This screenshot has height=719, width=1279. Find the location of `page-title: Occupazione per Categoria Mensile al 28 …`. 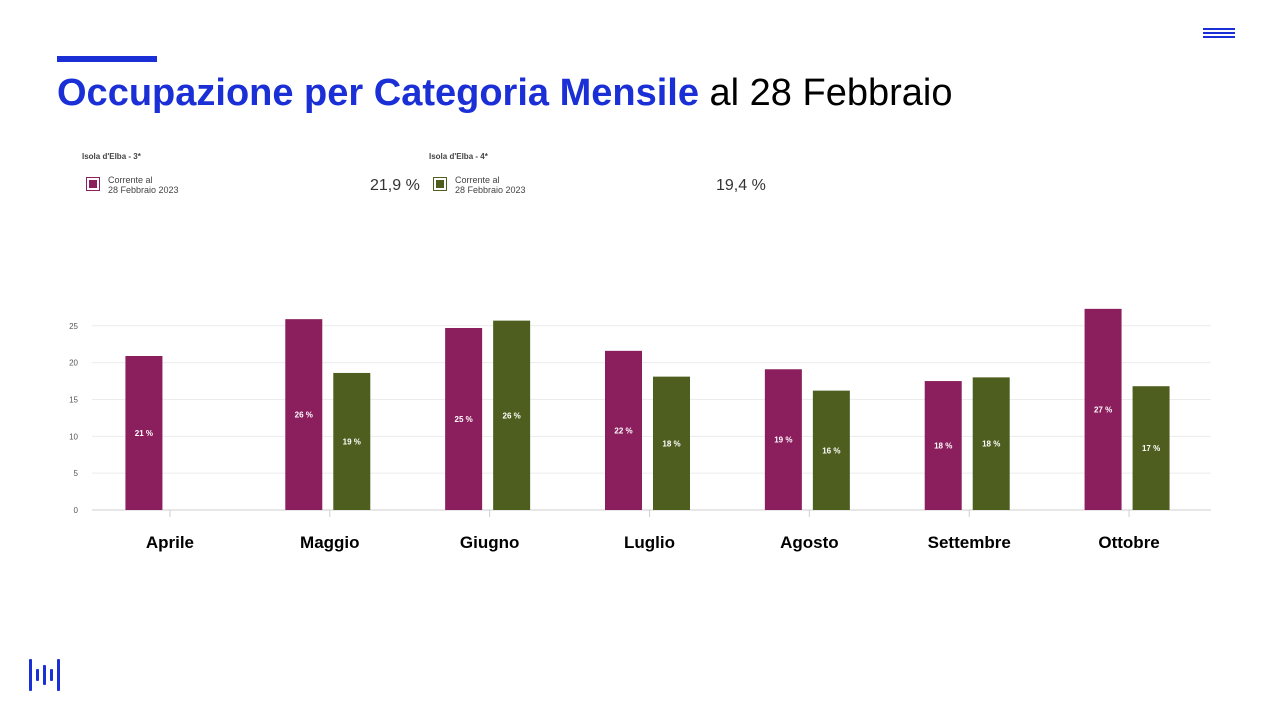

page-title: Occupazione per Categoria Mensile al 28 … is located at coordinates (504, 93).